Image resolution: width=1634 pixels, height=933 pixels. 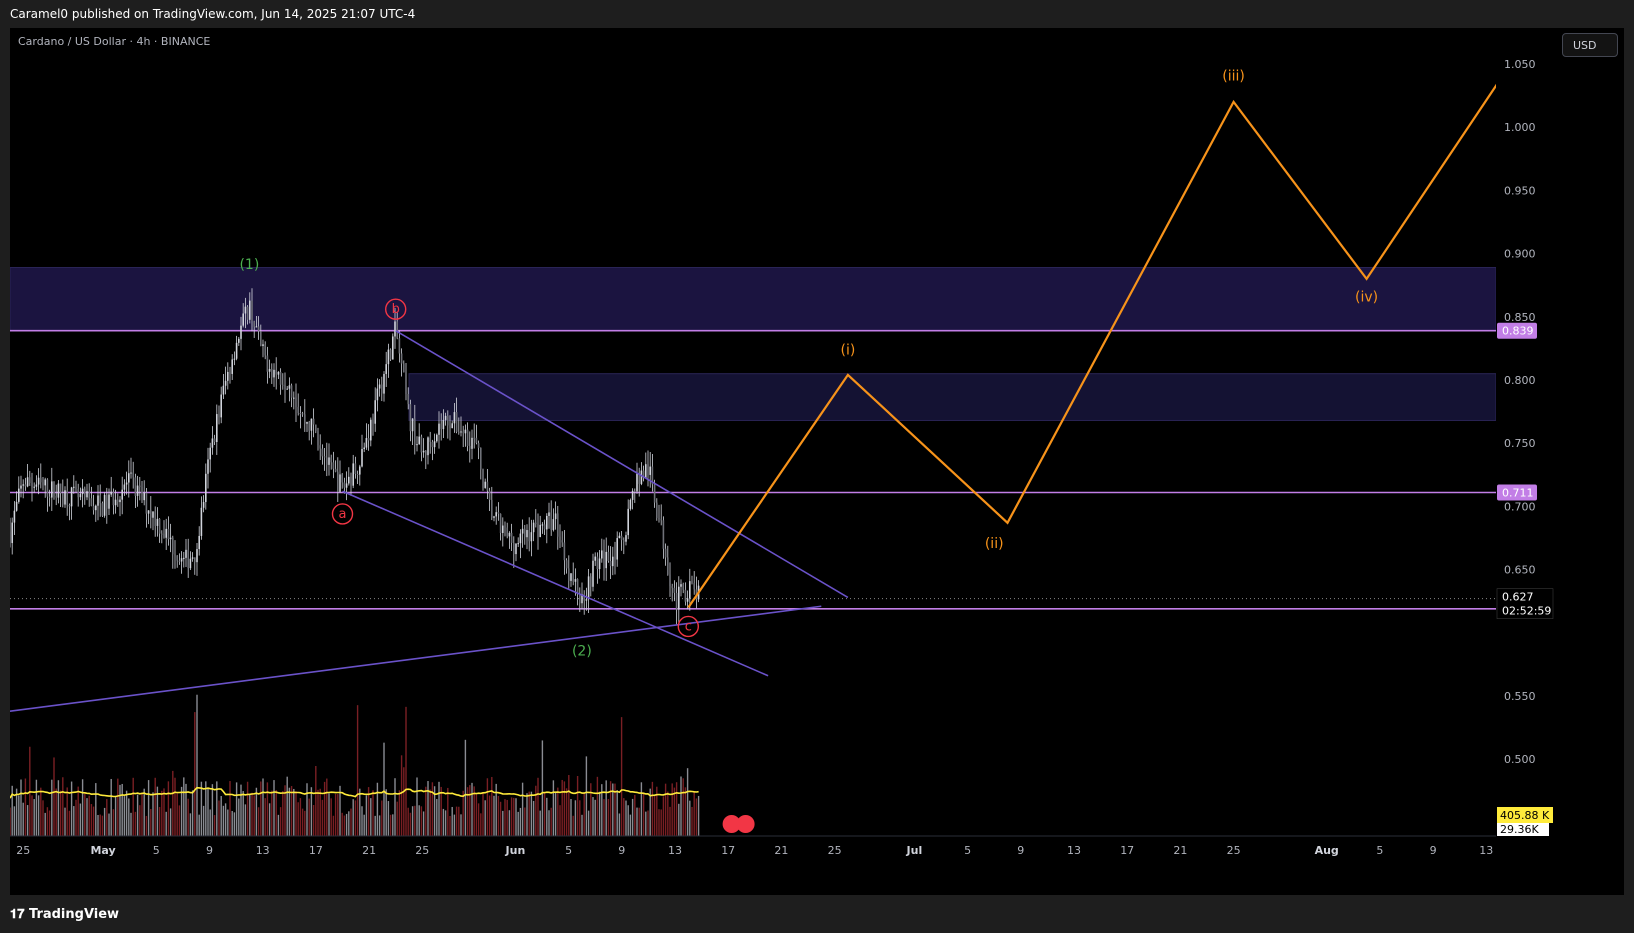 What do you see at coordinates (1525, 815) in the screenshot?
I see `volume-tag` at bounding box center [1525, 815].